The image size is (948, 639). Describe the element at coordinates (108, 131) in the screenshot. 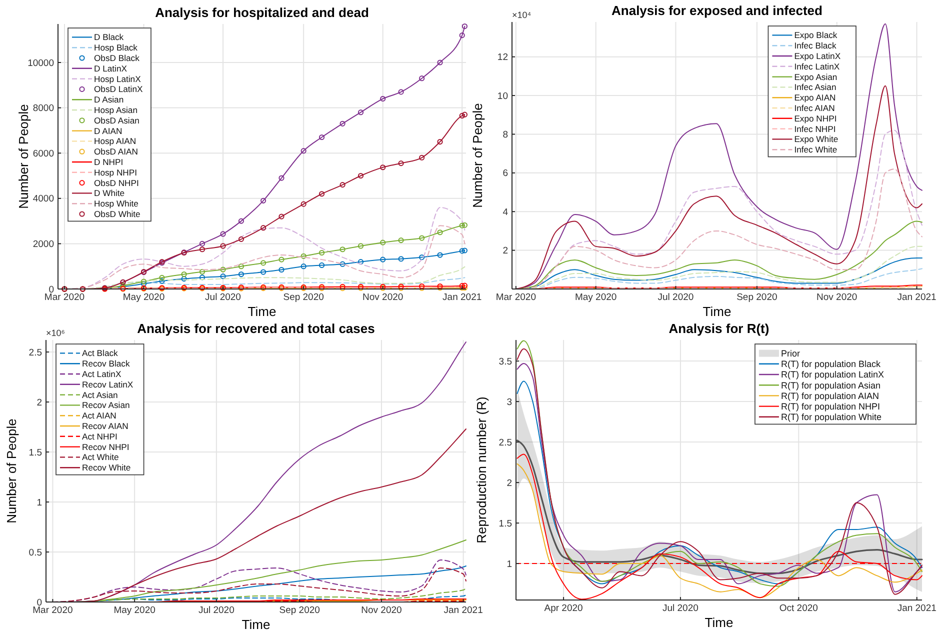

I see `legend-label: D AIAN` at that location.